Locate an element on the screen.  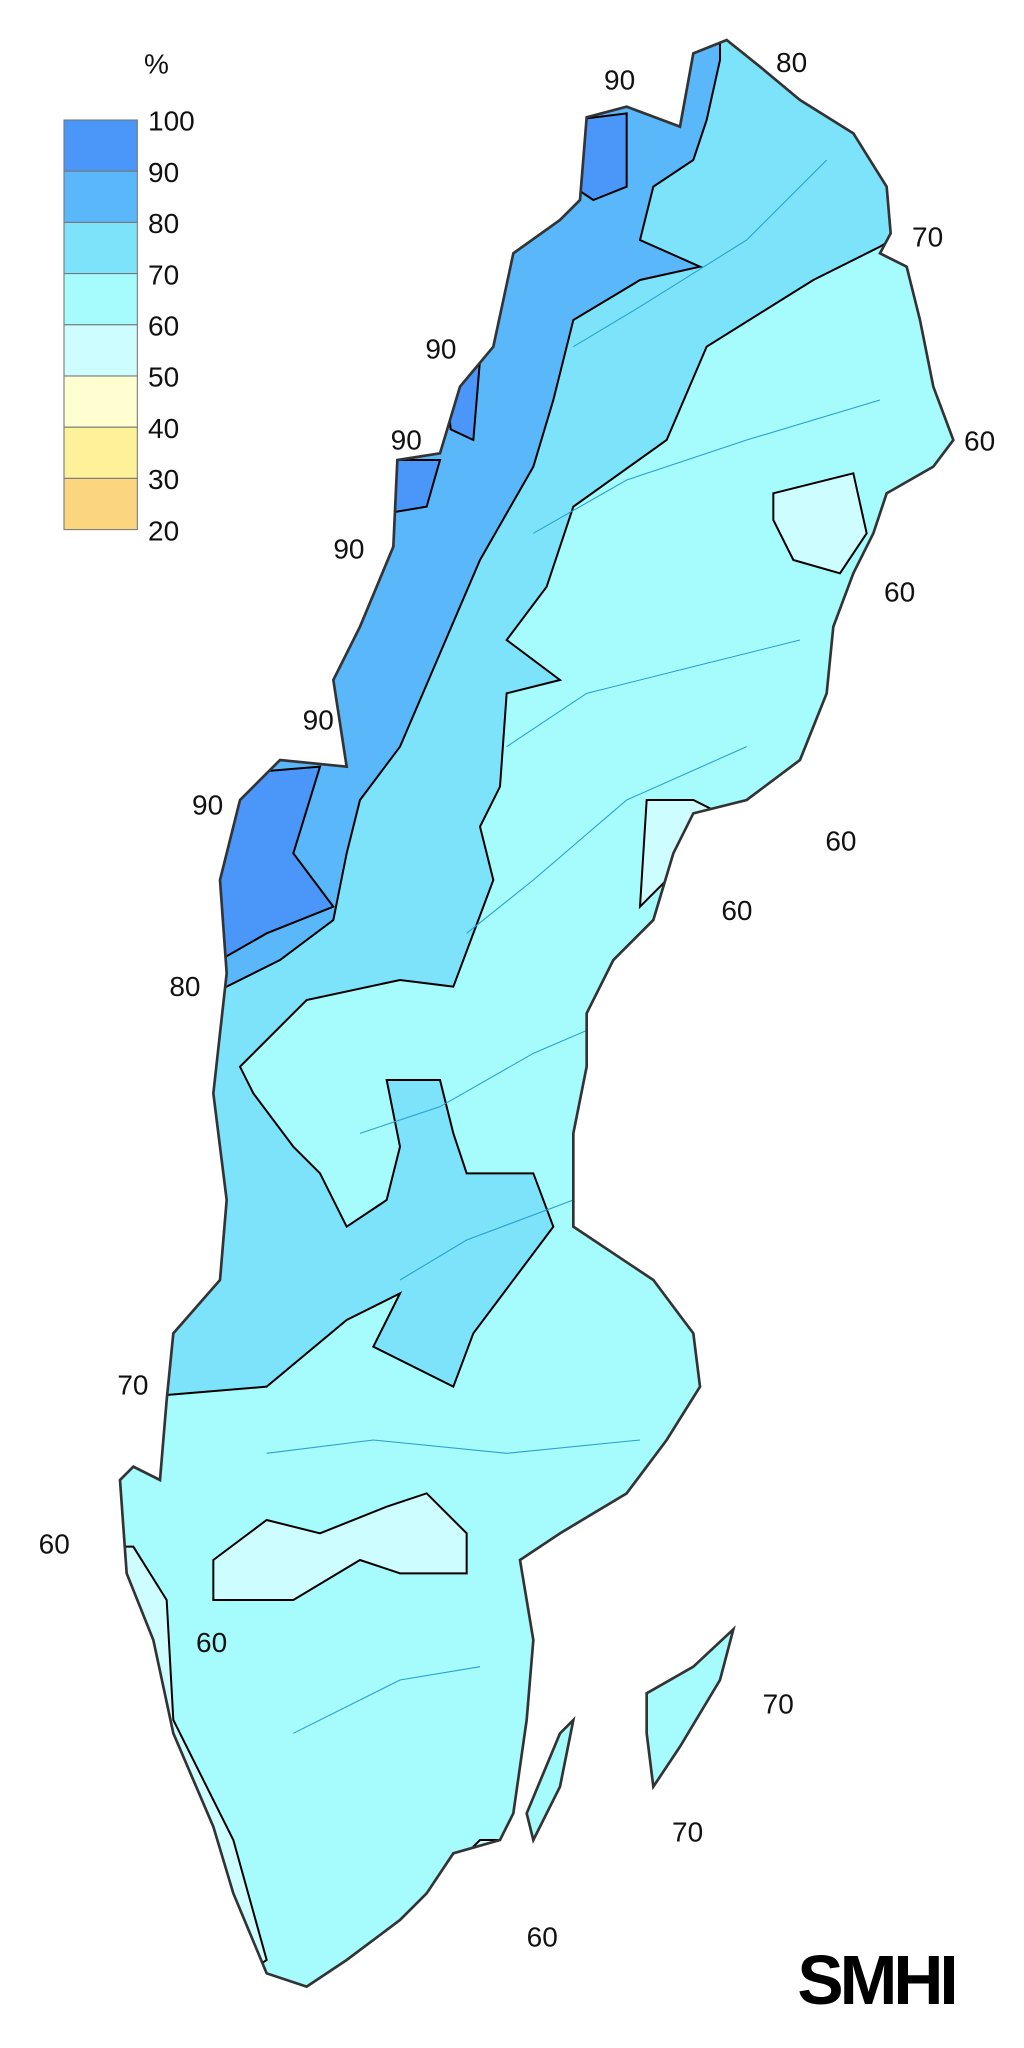
legend-unit: % is located at coordinates (156, 63).